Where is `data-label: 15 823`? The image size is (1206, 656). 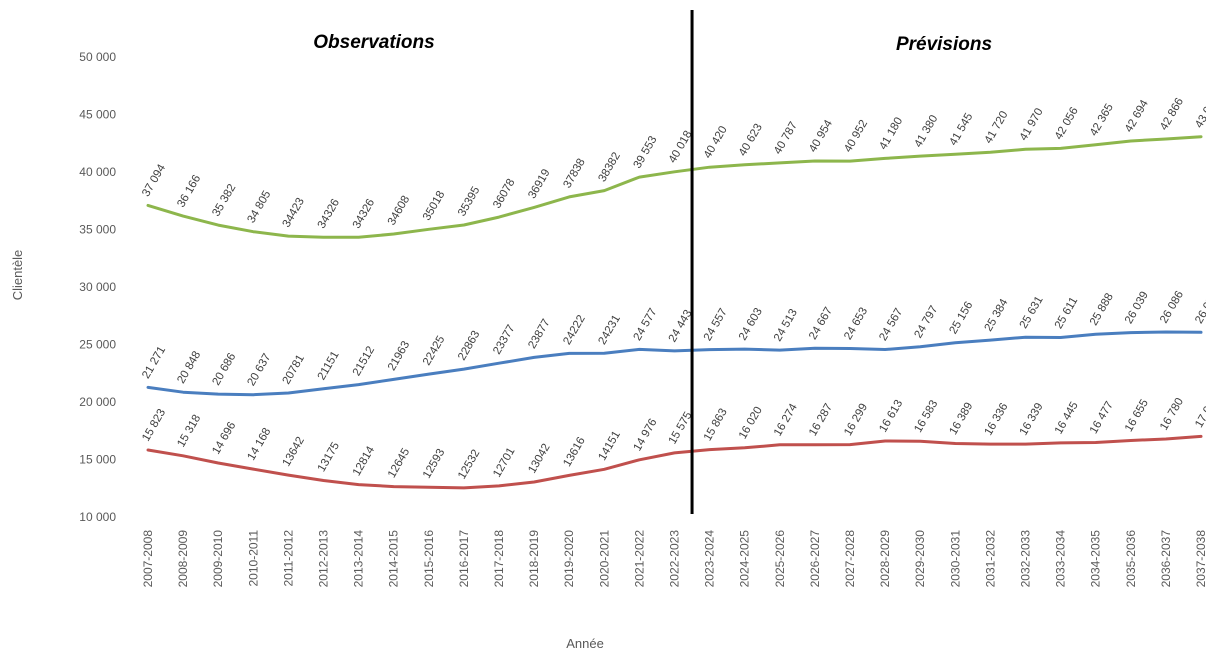 data-label: 15 823 is located at coordinates (154, 425).